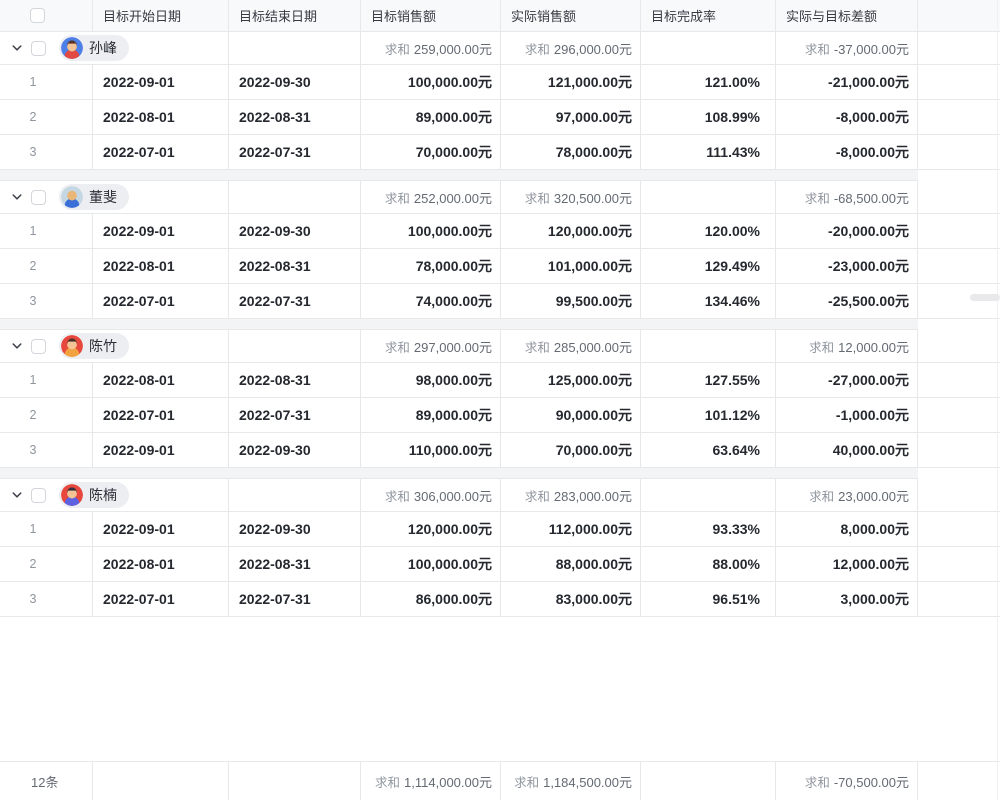  What do you see at coordinates (161, 781) in the screenshot?
I see `footer-cell-start-date` at bounding box center [161, 781].